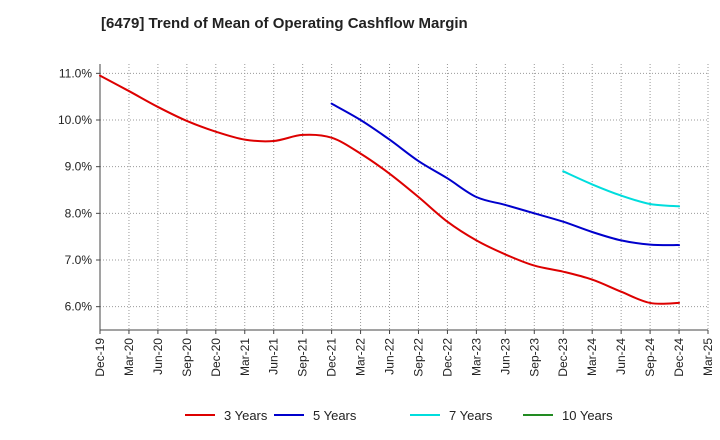  What do you see at coordinates (447, 357) in the screenshot?
I see `x-tick-label: Dec-22` at bounding box center [447, 357].